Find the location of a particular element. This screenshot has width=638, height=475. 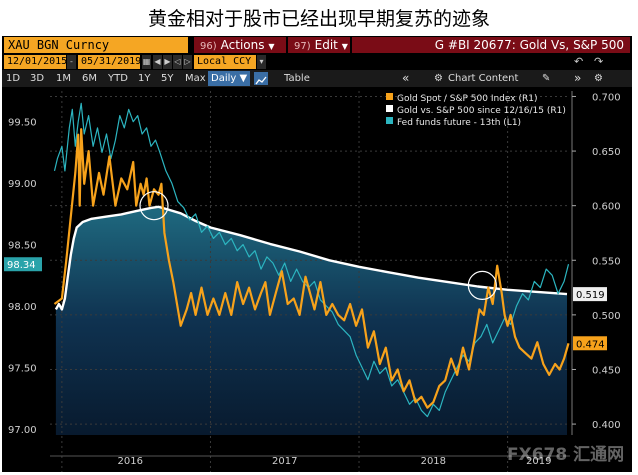

left-current-label: 98.34 is located at coordinates (21, 265).